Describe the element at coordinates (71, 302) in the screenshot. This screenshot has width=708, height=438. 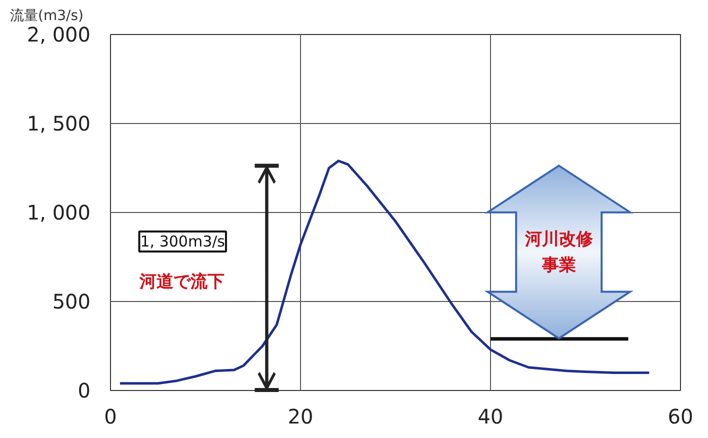
I see `y-tick-label: 500` at that location.